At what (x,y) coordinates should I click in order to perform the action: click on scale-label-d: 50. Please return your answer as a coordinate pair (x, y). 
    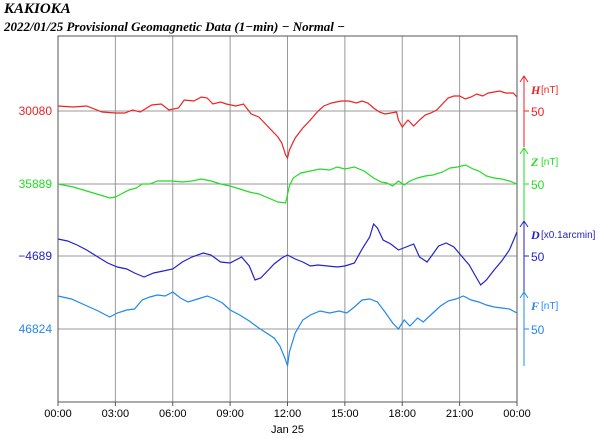
    Looking at the image, I should click on (538, 257).